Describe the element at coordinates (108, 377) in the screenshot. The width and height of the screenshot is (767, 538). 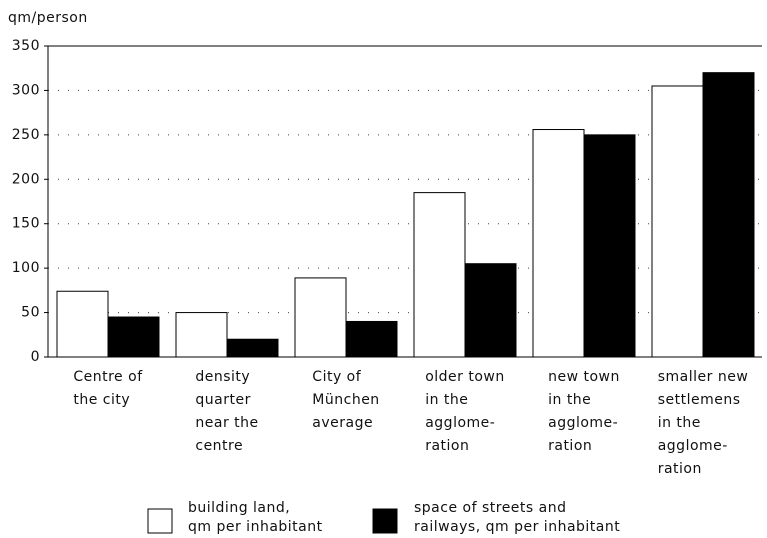
I see `x-tick-label: Centre of` at that location.